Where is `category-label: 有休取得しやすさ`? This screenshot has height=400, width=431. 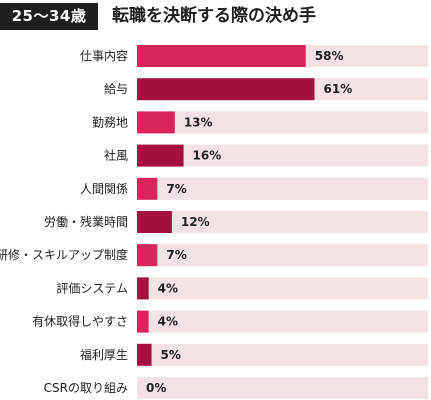 category-label: 有休取得しやすさ is located at coordinates (80, 321).